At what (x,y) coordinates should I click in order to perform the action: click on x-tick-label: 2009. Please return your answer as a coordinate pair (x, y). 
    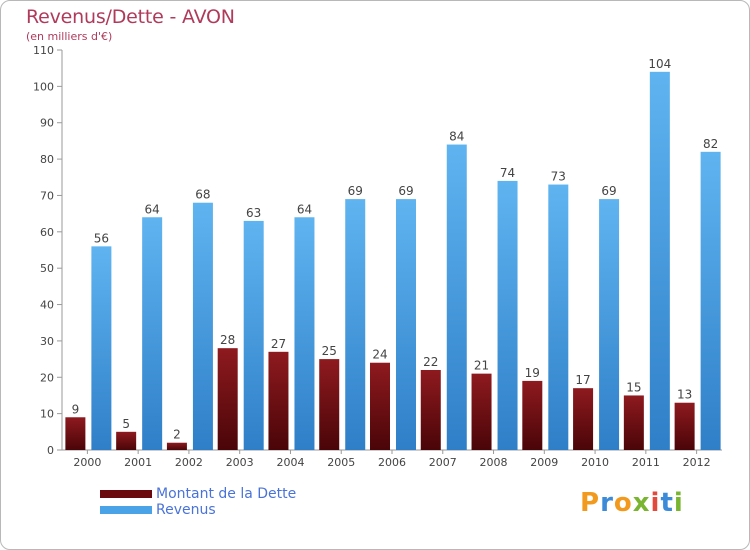
    Looking at the image, I should click on (544, 462).